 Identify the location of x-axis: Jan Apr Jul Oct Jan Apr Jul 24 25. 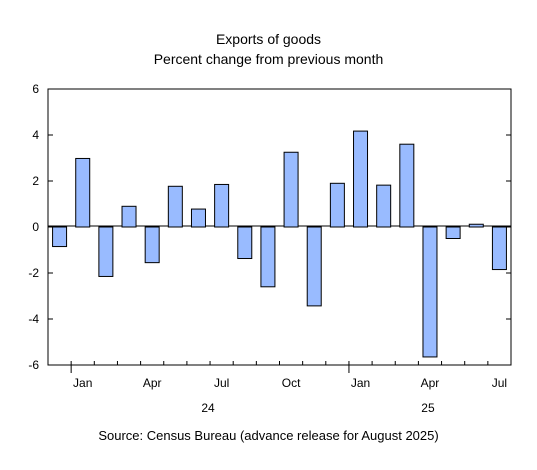
(288, 388).